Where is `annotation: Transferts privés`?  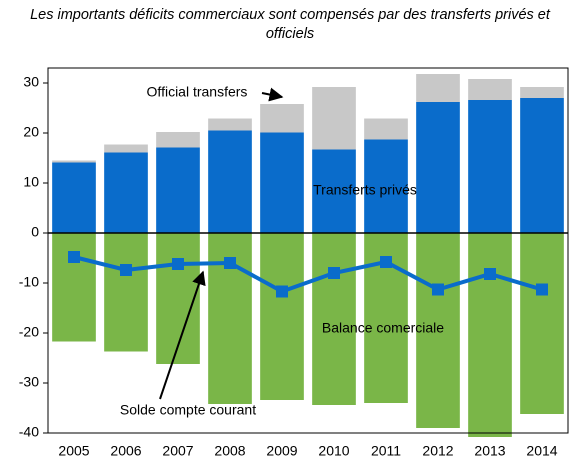
annotation: Transferts privés is located at coordinates (365, 190).